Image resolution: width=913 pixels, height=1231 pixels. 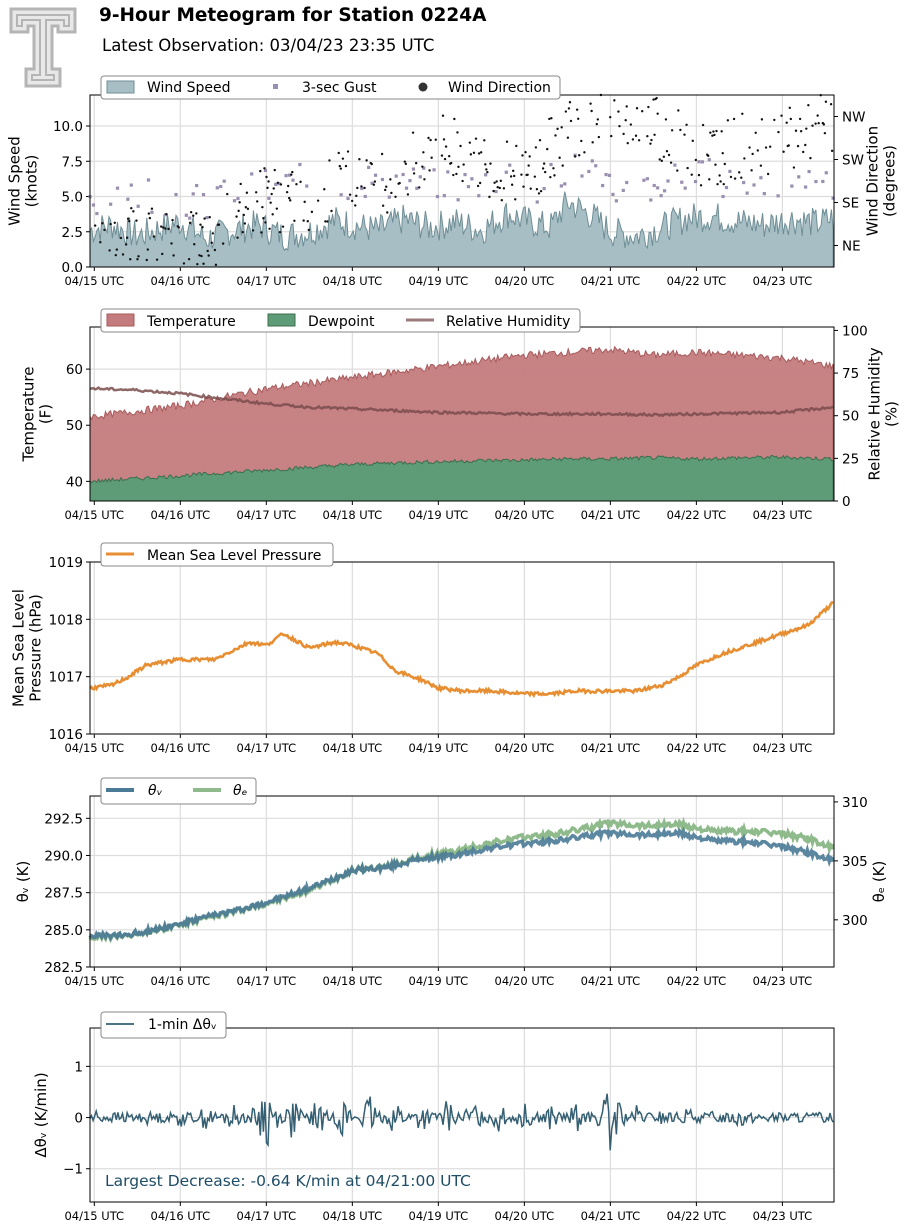 What do you see at coordinates (853, 118) in the screenshot?
I see `y2-tick-label: NW` at bounding box center [853, 118].